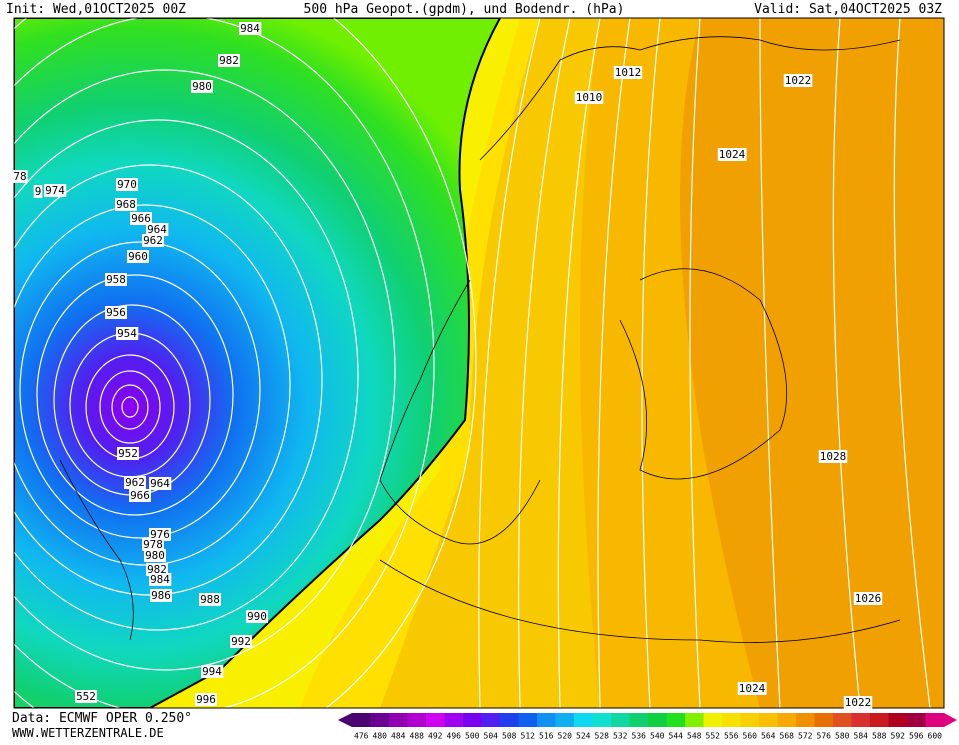 Image resolution: width=959 pixels, height=745 pixels. I want to click on colorbar-label: 504, so click(491, 736).